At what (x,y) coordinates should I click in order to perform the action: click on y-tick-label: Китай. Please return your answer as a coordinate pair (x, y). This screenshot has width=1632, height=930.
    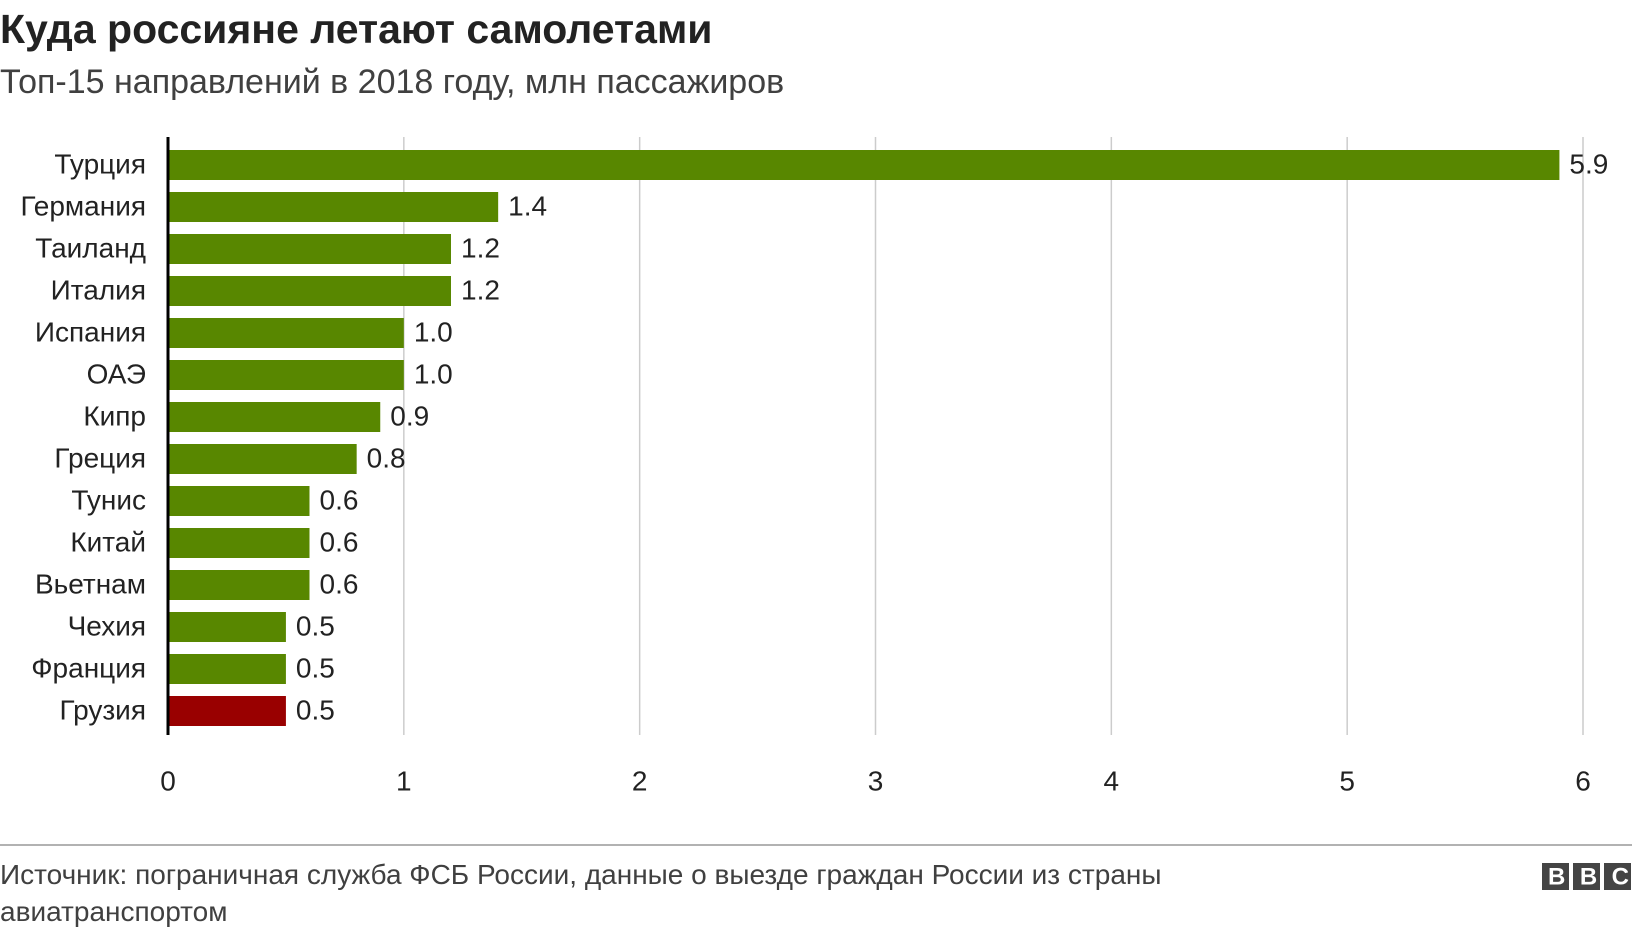
    Looking at the image, I should click on (108, 541).